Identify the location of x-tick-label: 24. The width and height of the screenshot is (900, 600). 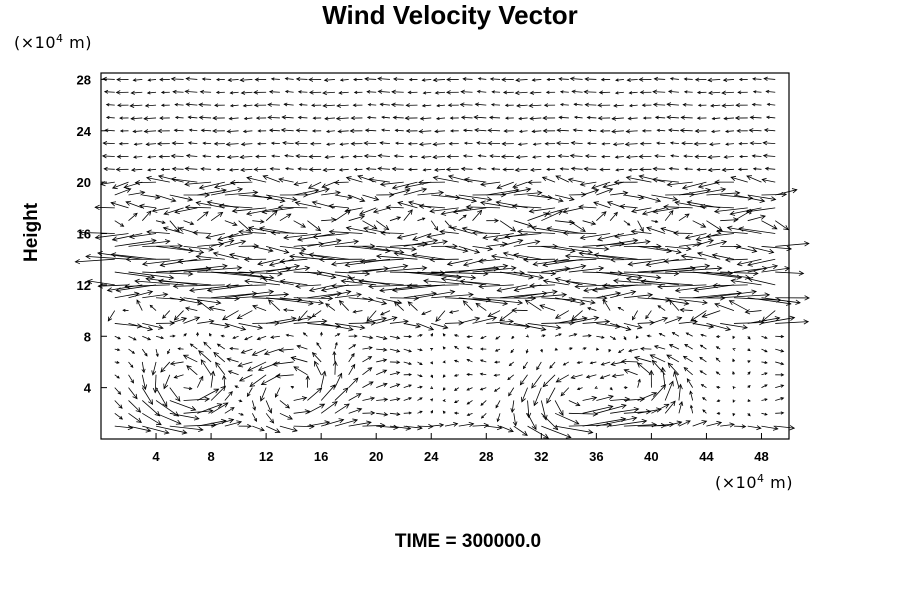
(431, 456).